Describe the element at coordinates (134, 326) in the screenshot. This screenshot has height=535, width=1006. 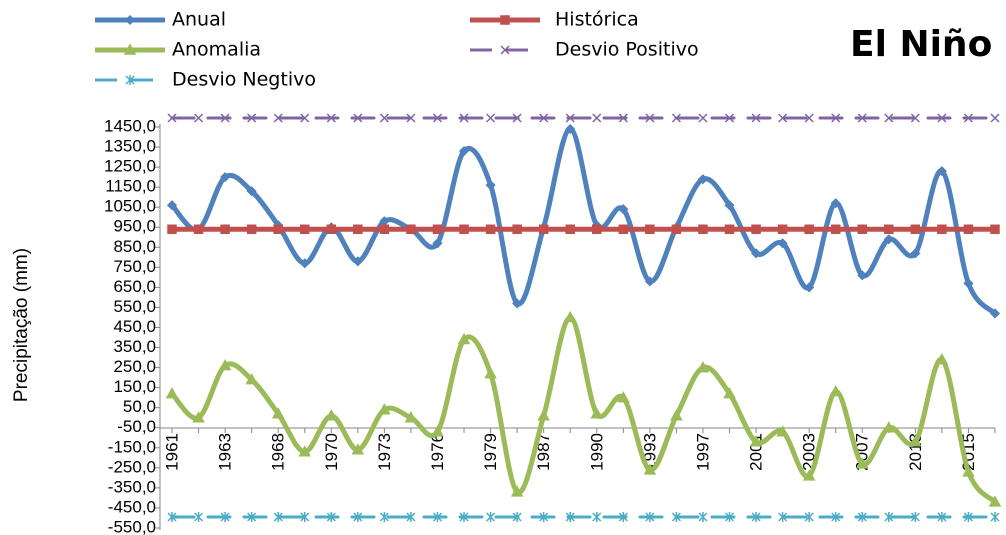
I see `y-tick-label: 450,0` at that location.